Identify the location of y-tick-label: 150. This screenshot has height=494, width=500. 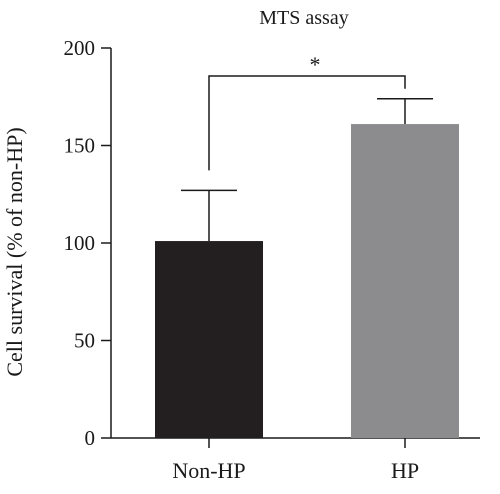
(80, 146).